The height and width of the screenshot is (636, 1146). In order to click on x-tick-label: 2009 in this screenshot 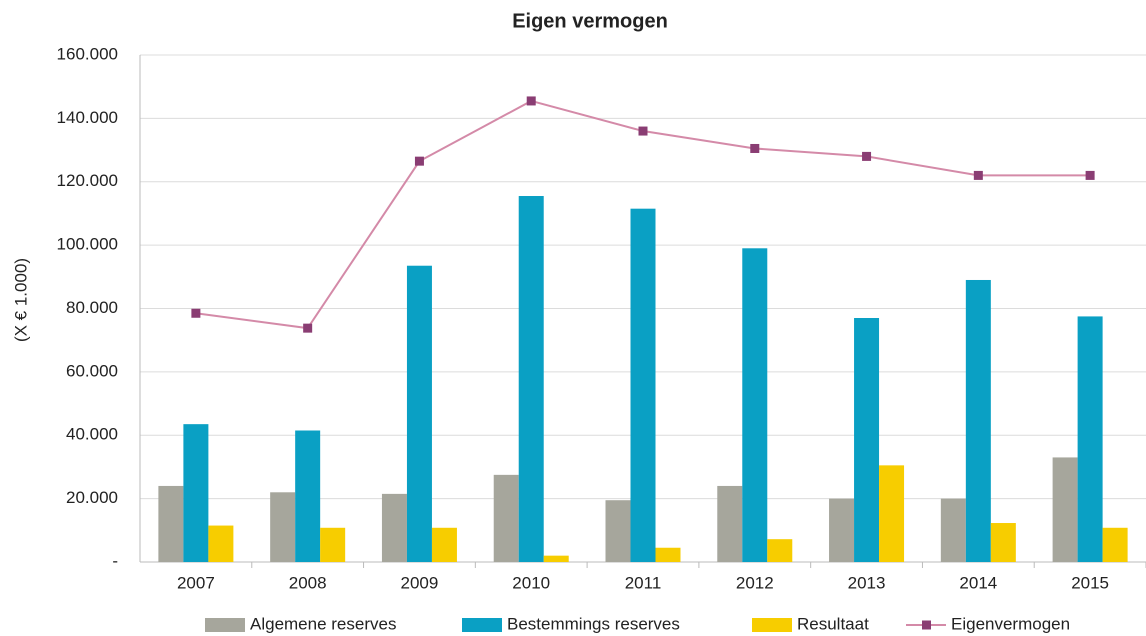, I will do `click(420, 582)`.